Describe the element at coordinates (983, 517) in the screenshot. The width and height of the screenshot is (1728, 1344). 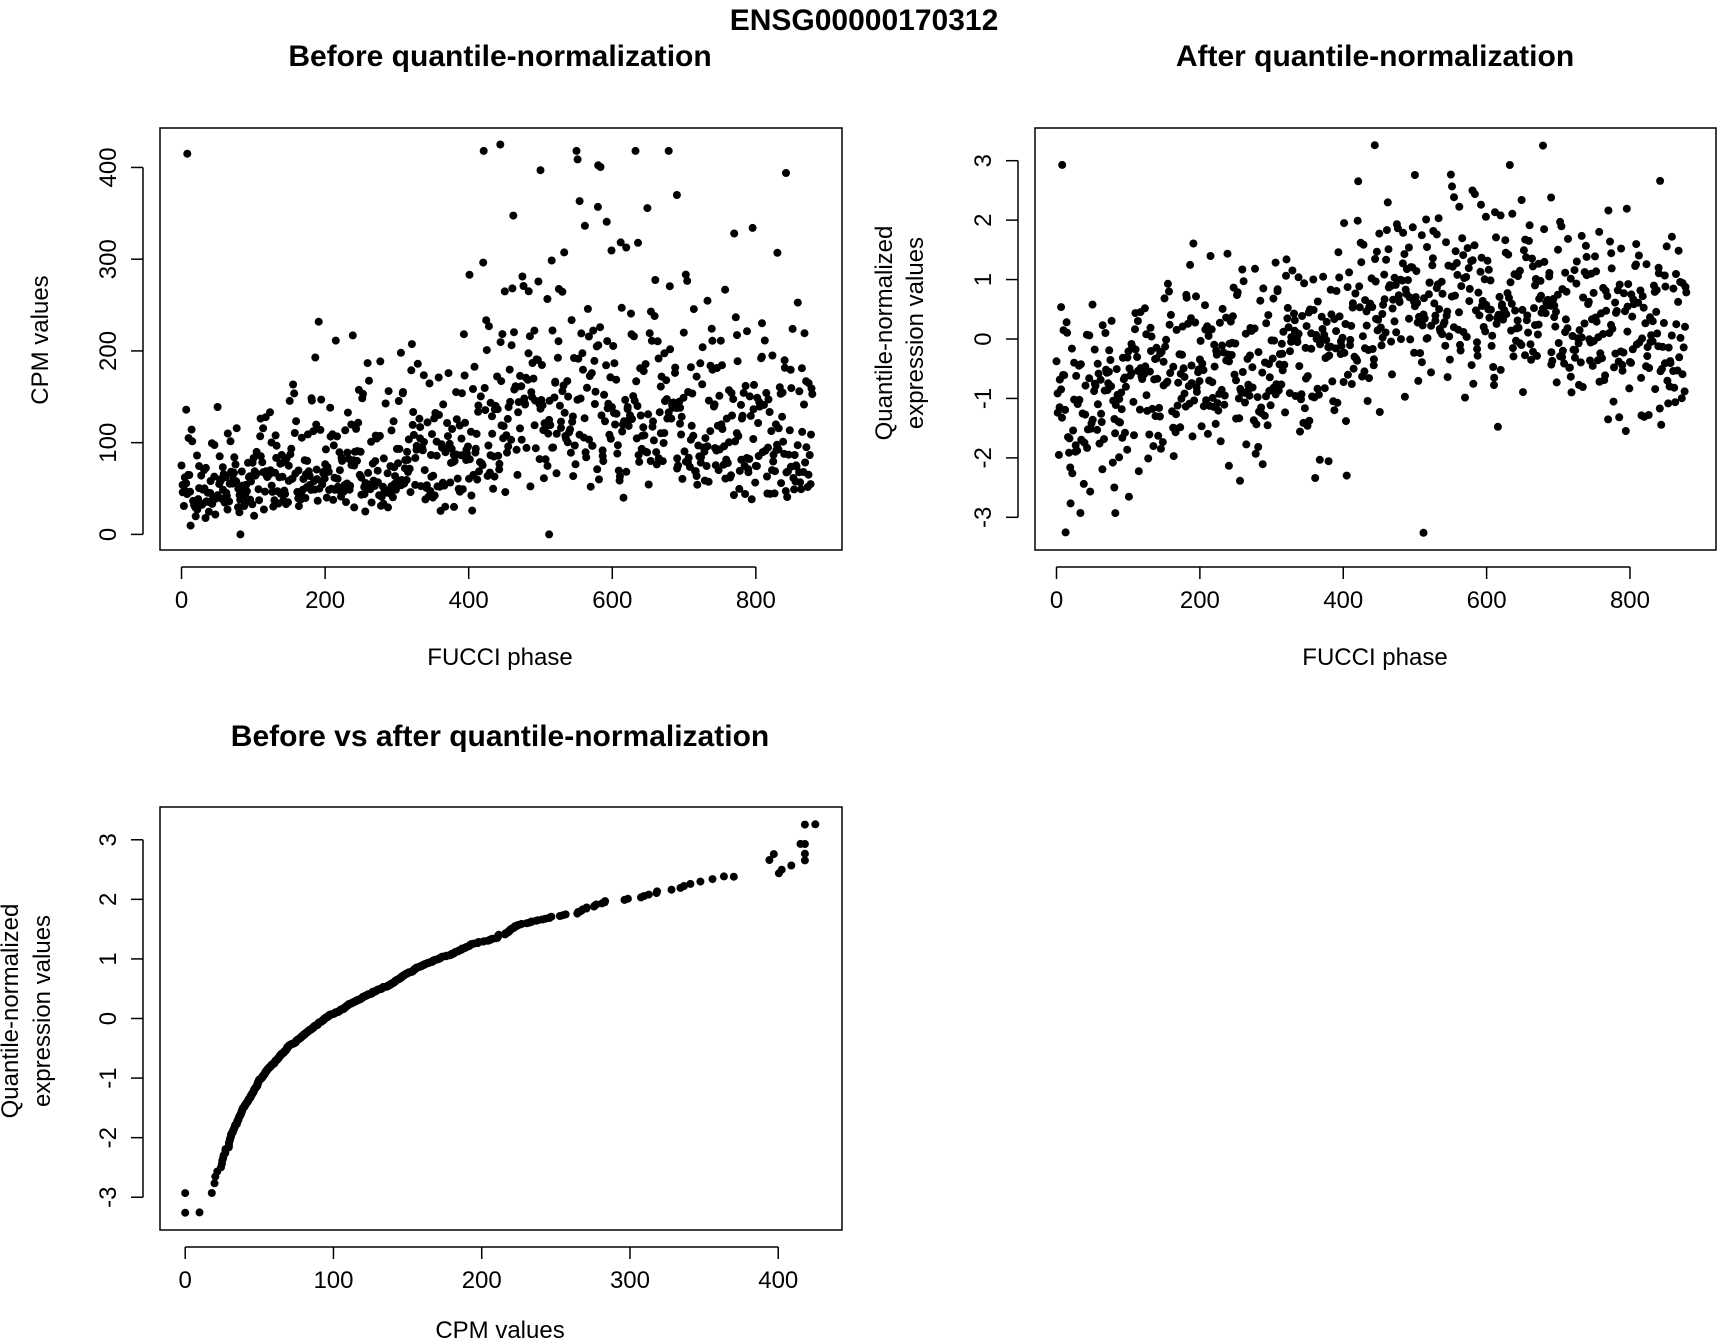
I see `y-tick-label: -3` at that location.